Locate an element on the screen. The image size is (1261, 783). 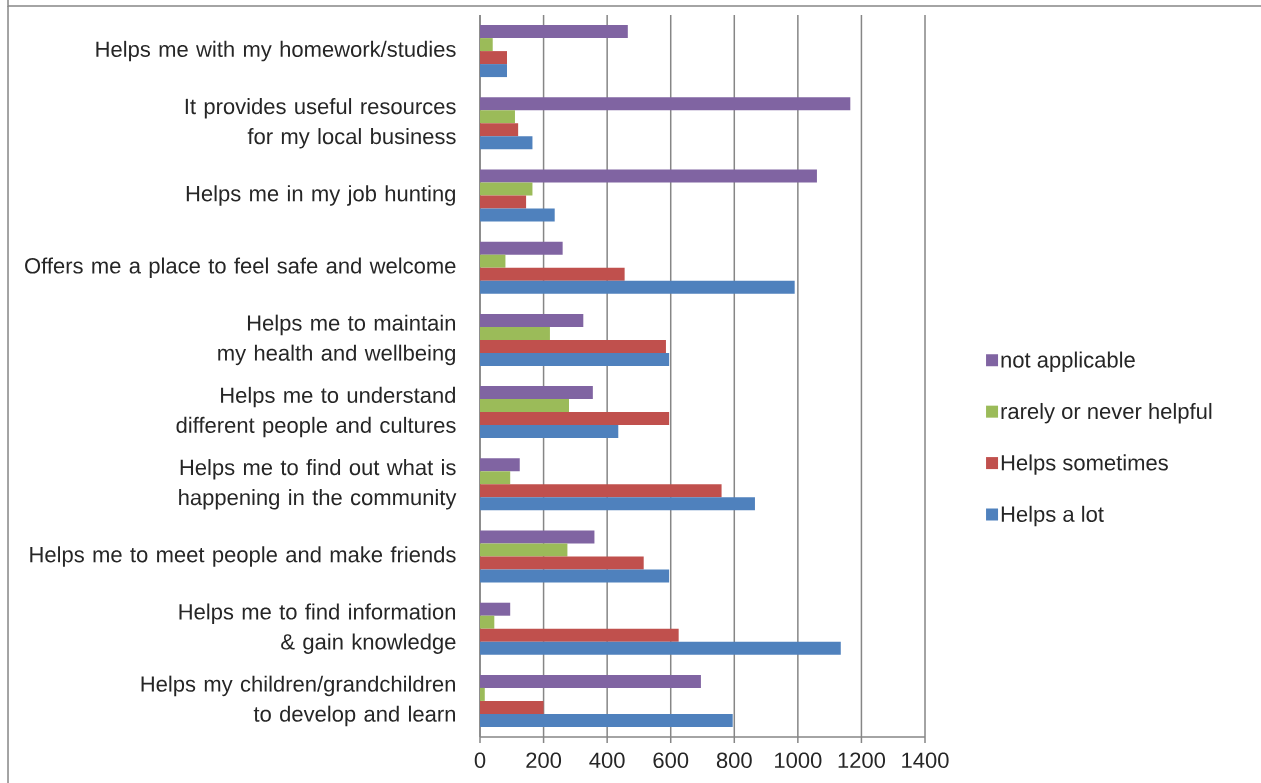
y-tick-label: Helps me to understand different people and cultures is located at coordinates (316, 412).